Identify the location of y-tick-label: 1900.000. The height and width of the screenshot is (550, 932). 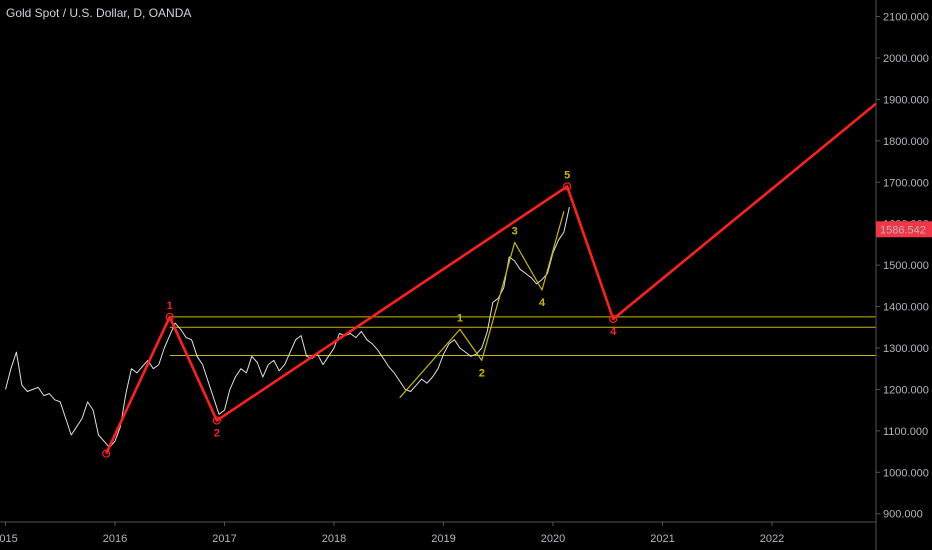
(906, 100).